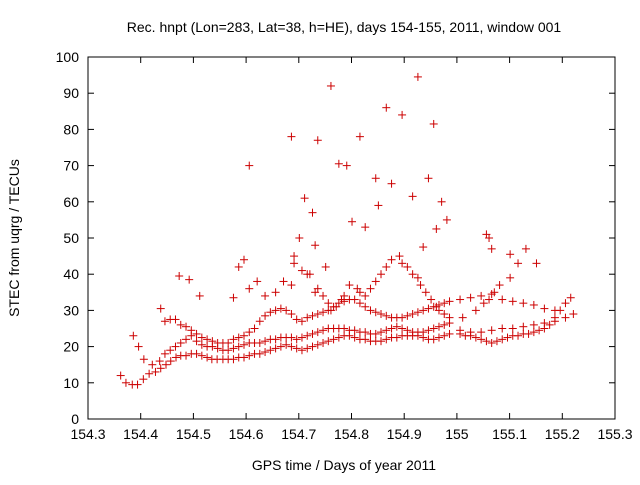  I want to click on x-tick-label: 155.1, so click(509, 434).